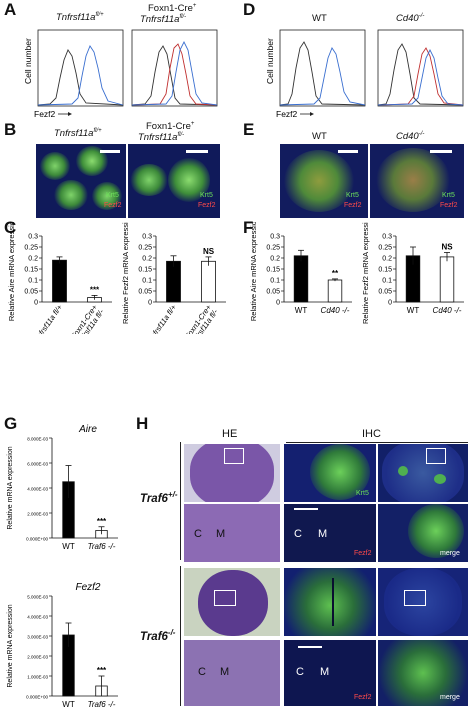 This screenshot has height=713, width=474. What do you see at coordinates (417, 181) in the screenshot?
I see `micrograph-e-cd40: Krt5 Fezf2` at bounding box center [417, 181].